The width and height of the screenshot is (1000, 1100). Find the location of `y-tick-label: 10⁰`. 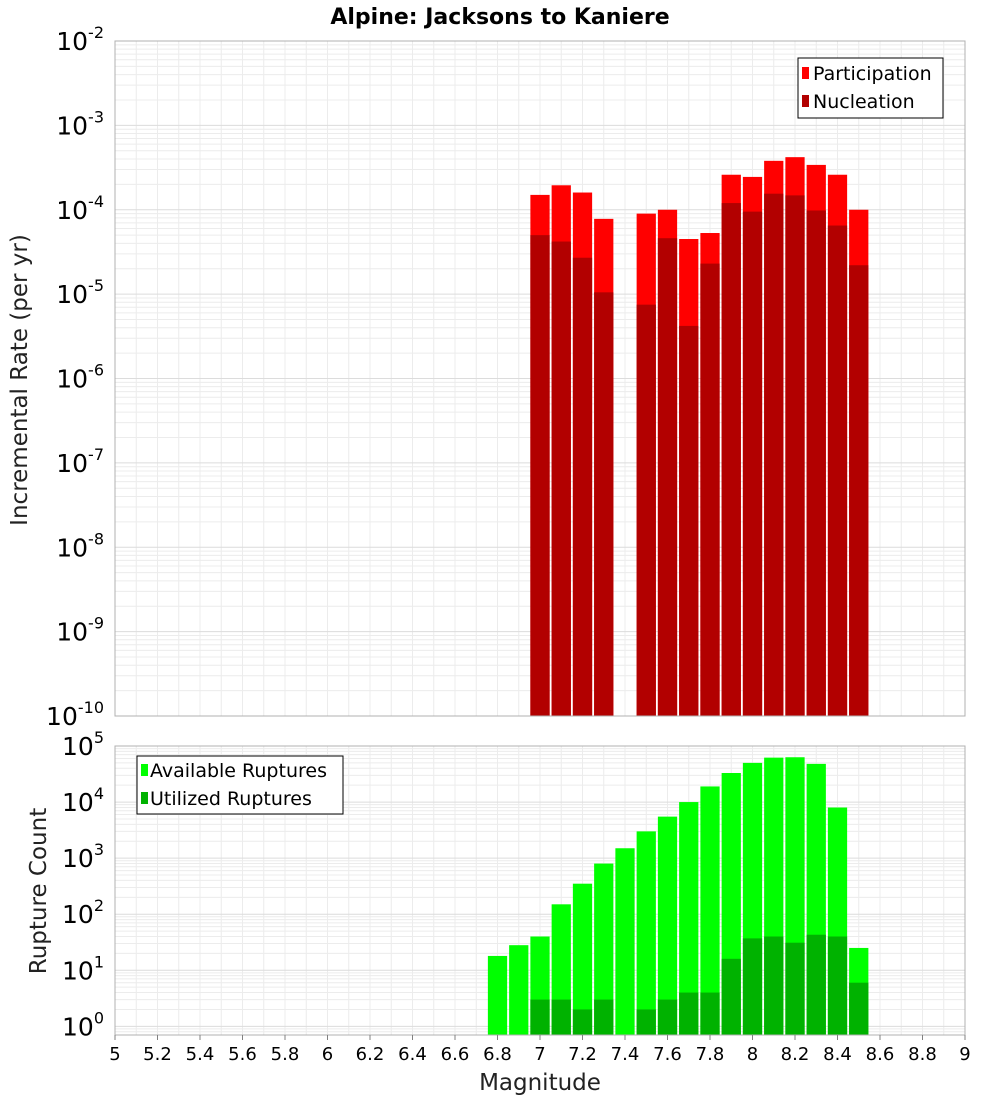

y-tick-label: 10⁰ is located at coordinates (83, 1024).